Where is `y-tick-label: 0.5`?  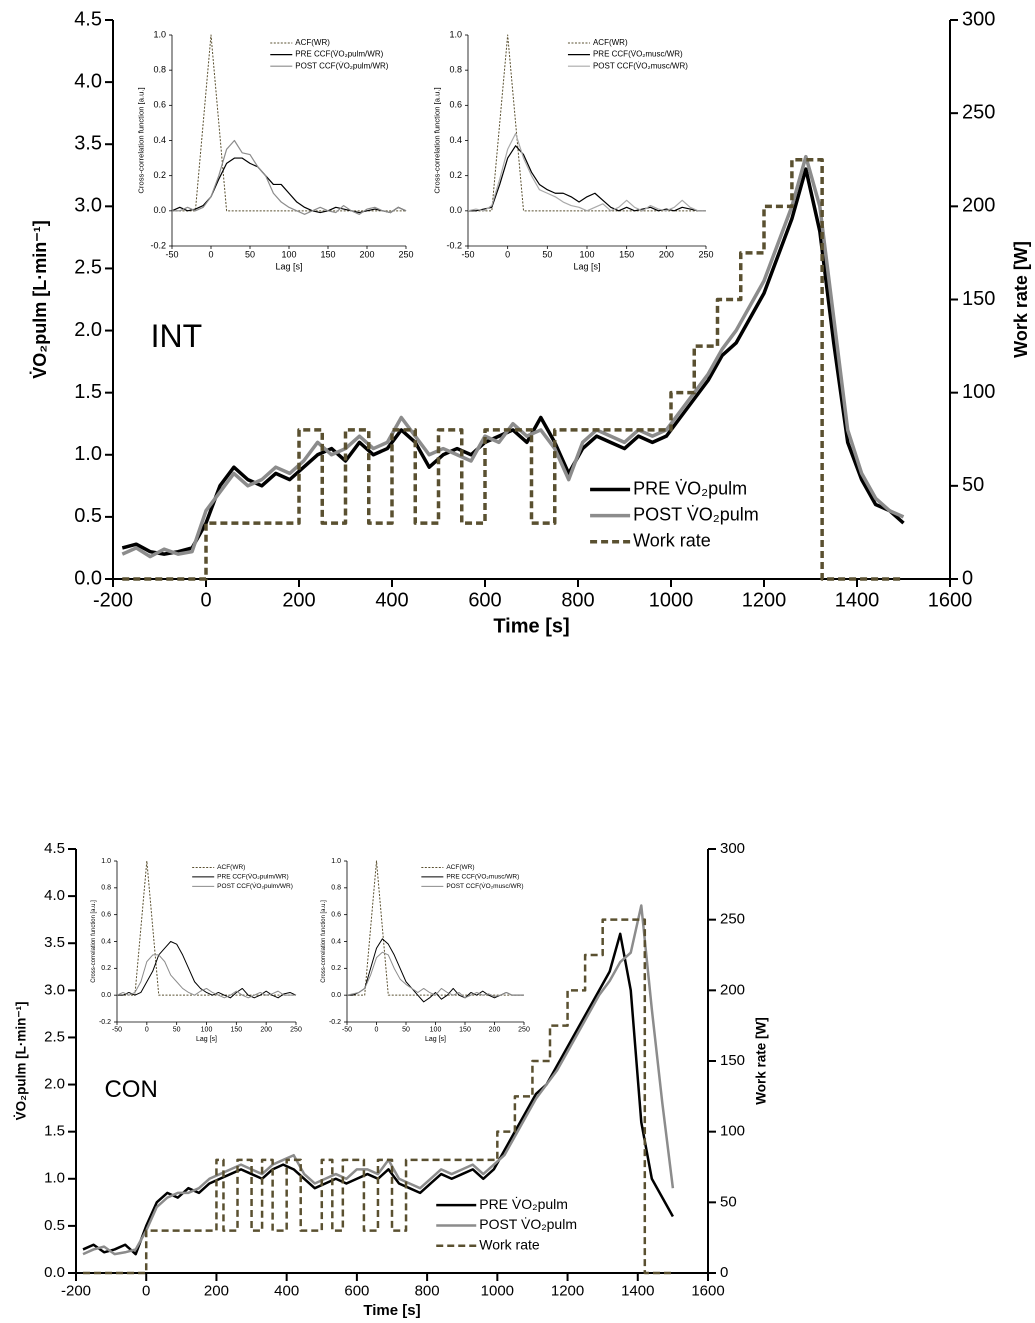
y-tick-label: 0.5 is located at coordinates (54, 1225).